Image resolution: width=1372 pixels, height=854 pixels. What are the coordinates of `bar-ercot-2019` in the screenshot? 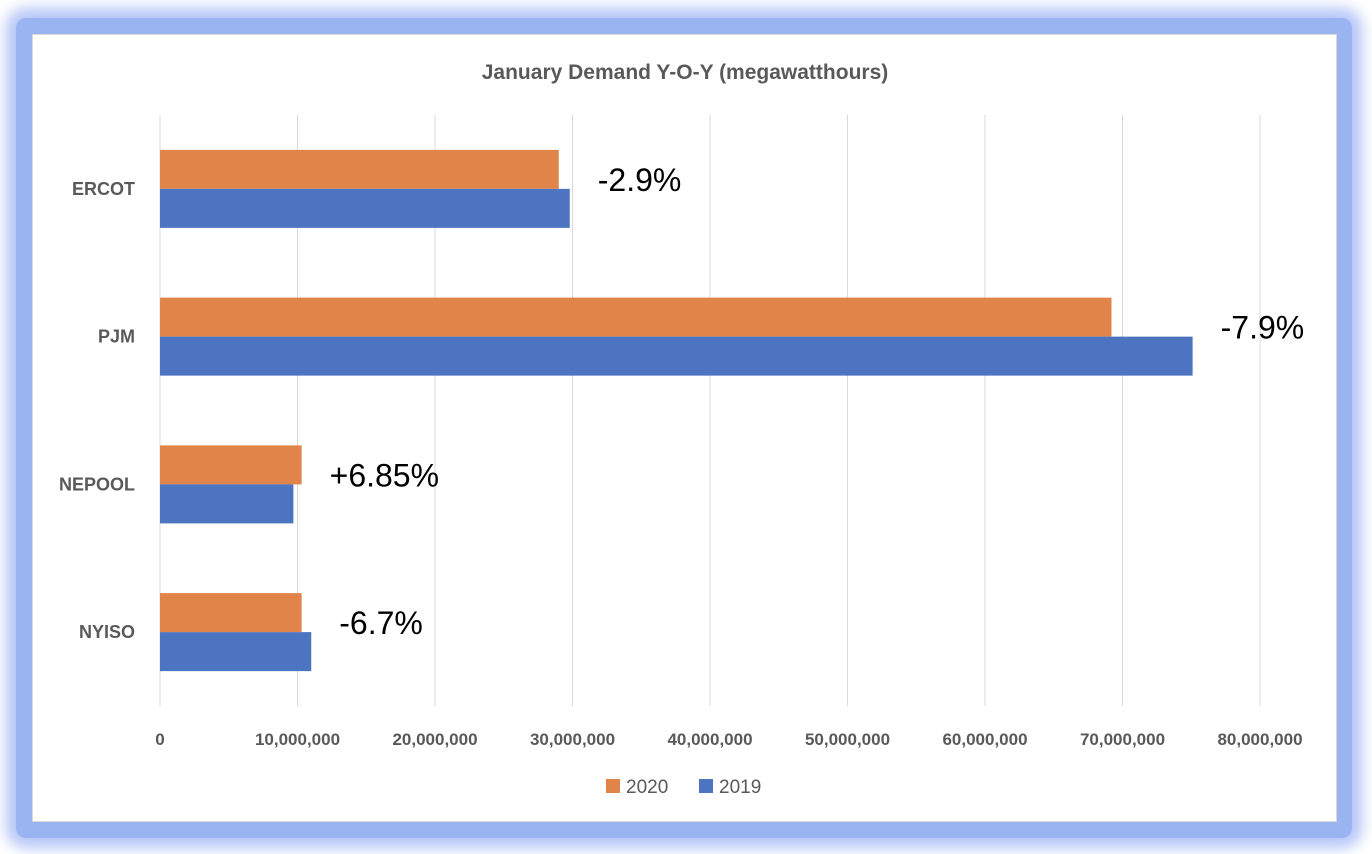 It's located at (365, 208).